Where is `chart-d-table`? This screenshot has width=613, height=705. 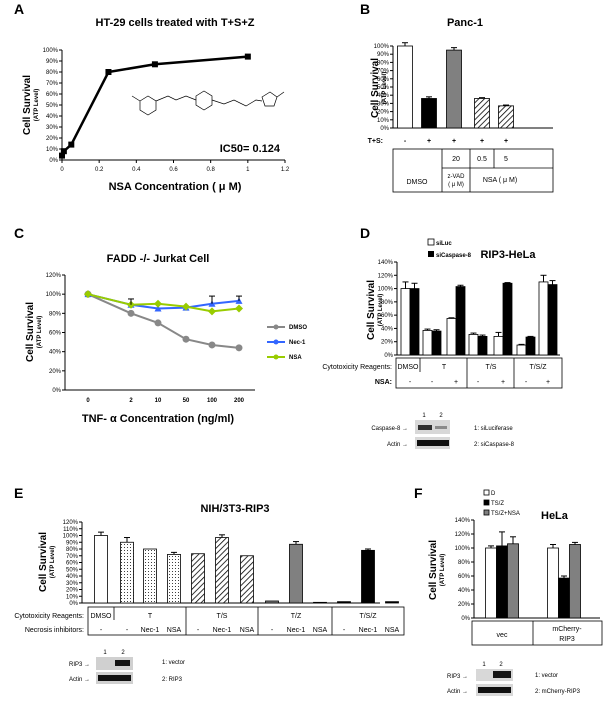
chart-d-table is located at coordinates (479, 373).